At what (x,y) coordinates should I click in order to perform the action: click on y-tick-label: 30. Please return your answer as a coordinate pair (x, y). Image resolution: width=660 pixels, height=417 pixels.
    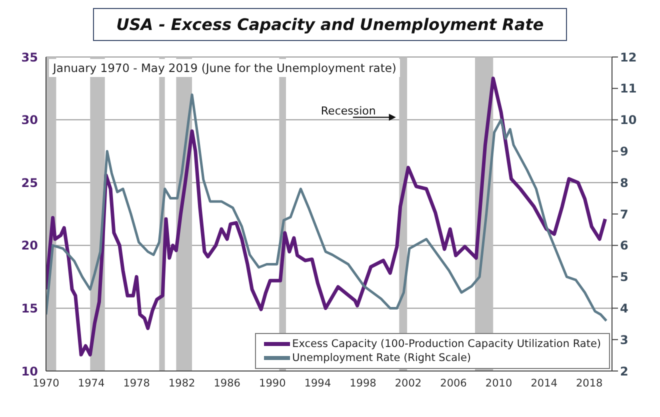
    Looking at the image, I should click on (29, 120).